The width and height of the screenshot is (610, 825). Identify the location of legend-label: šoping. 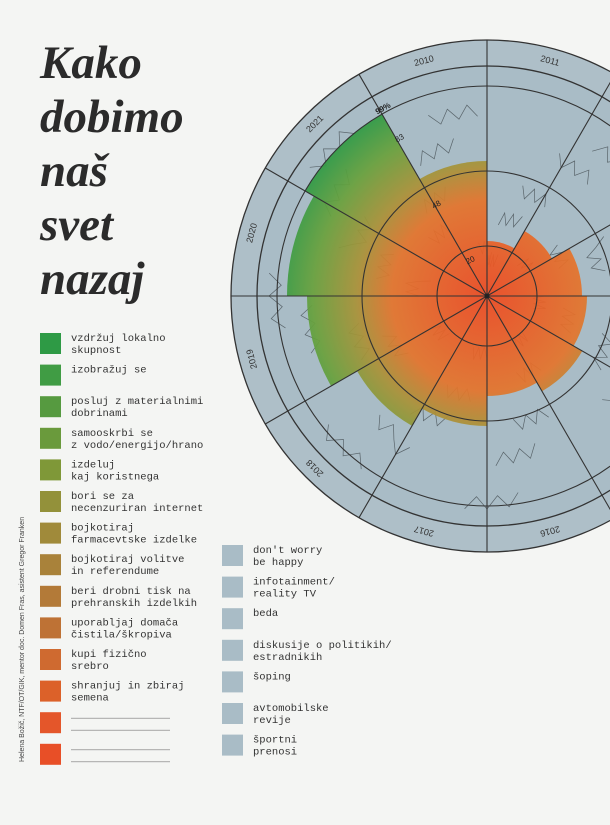
(272, 677).